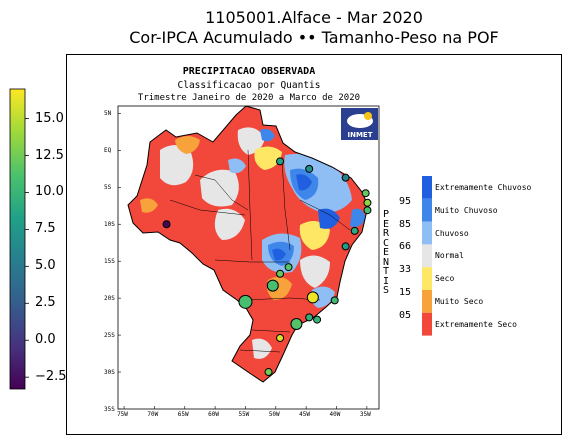 Image resolution: width=572 pixels, height=446 pixels. I want to click on percentile-label: 33, so click(405, 269).